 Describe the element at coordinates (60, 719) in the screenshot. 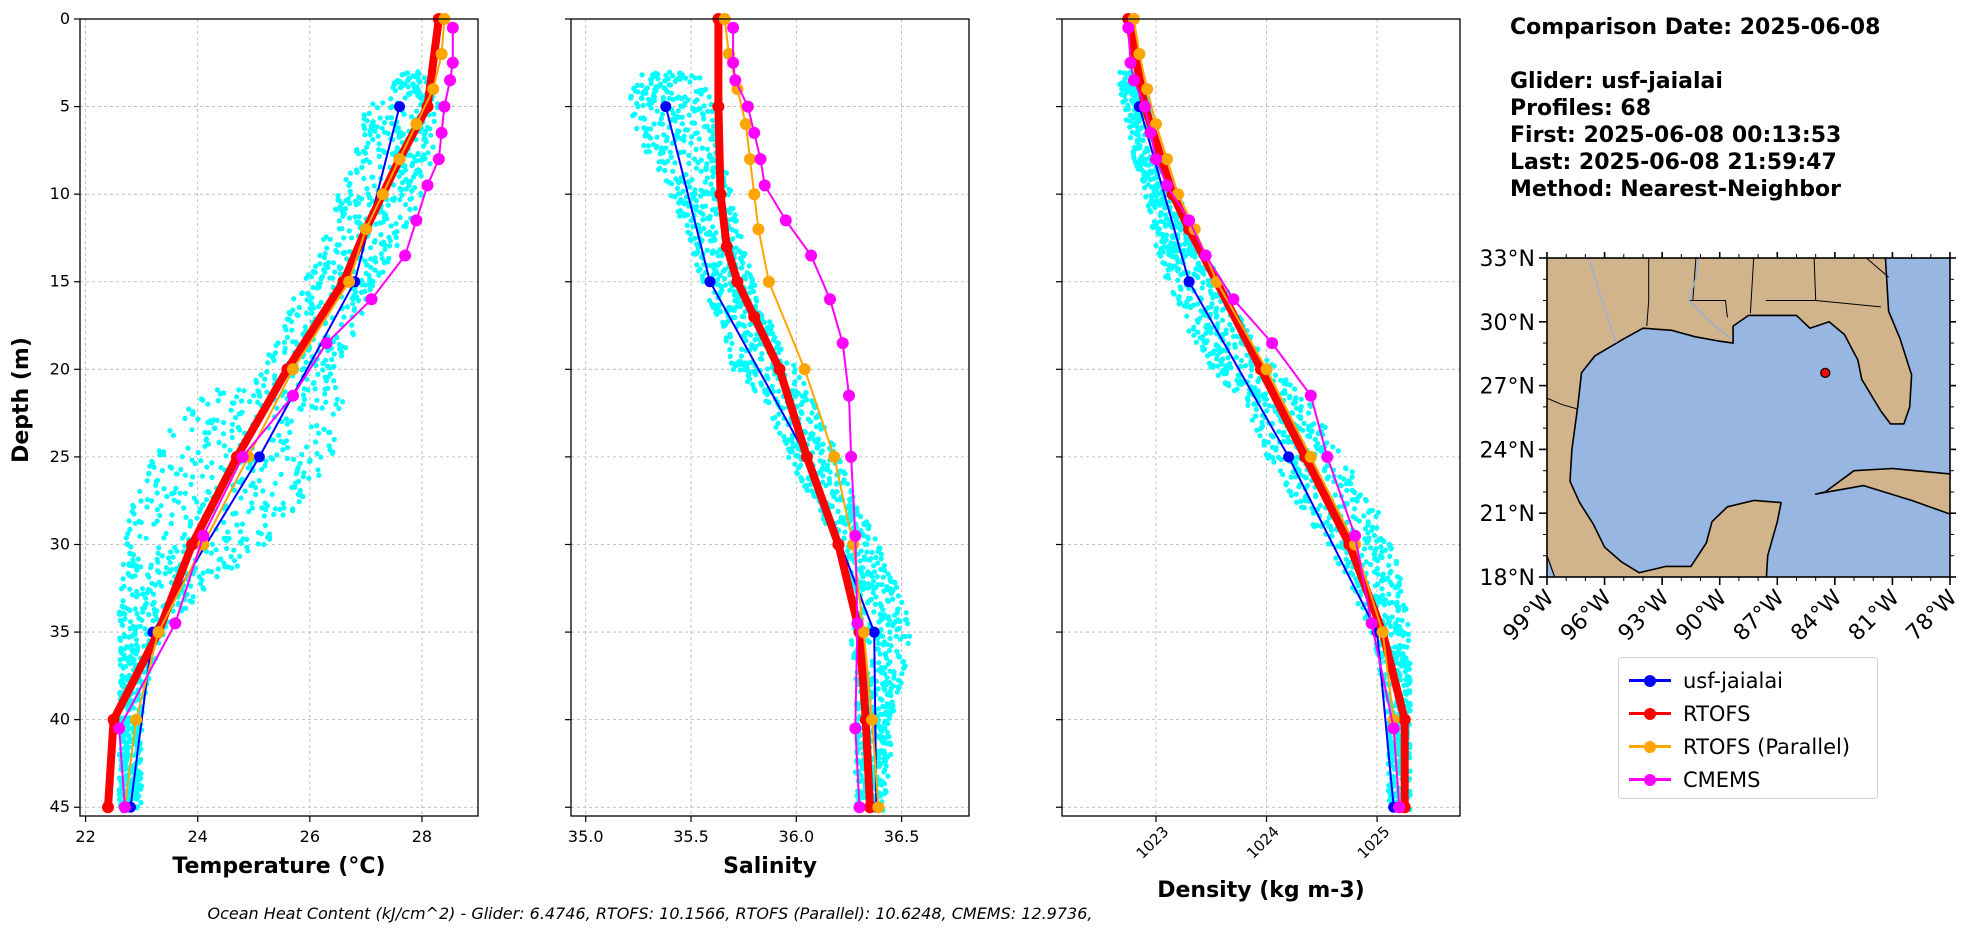

I see `y-tick-label: 40` at that location.